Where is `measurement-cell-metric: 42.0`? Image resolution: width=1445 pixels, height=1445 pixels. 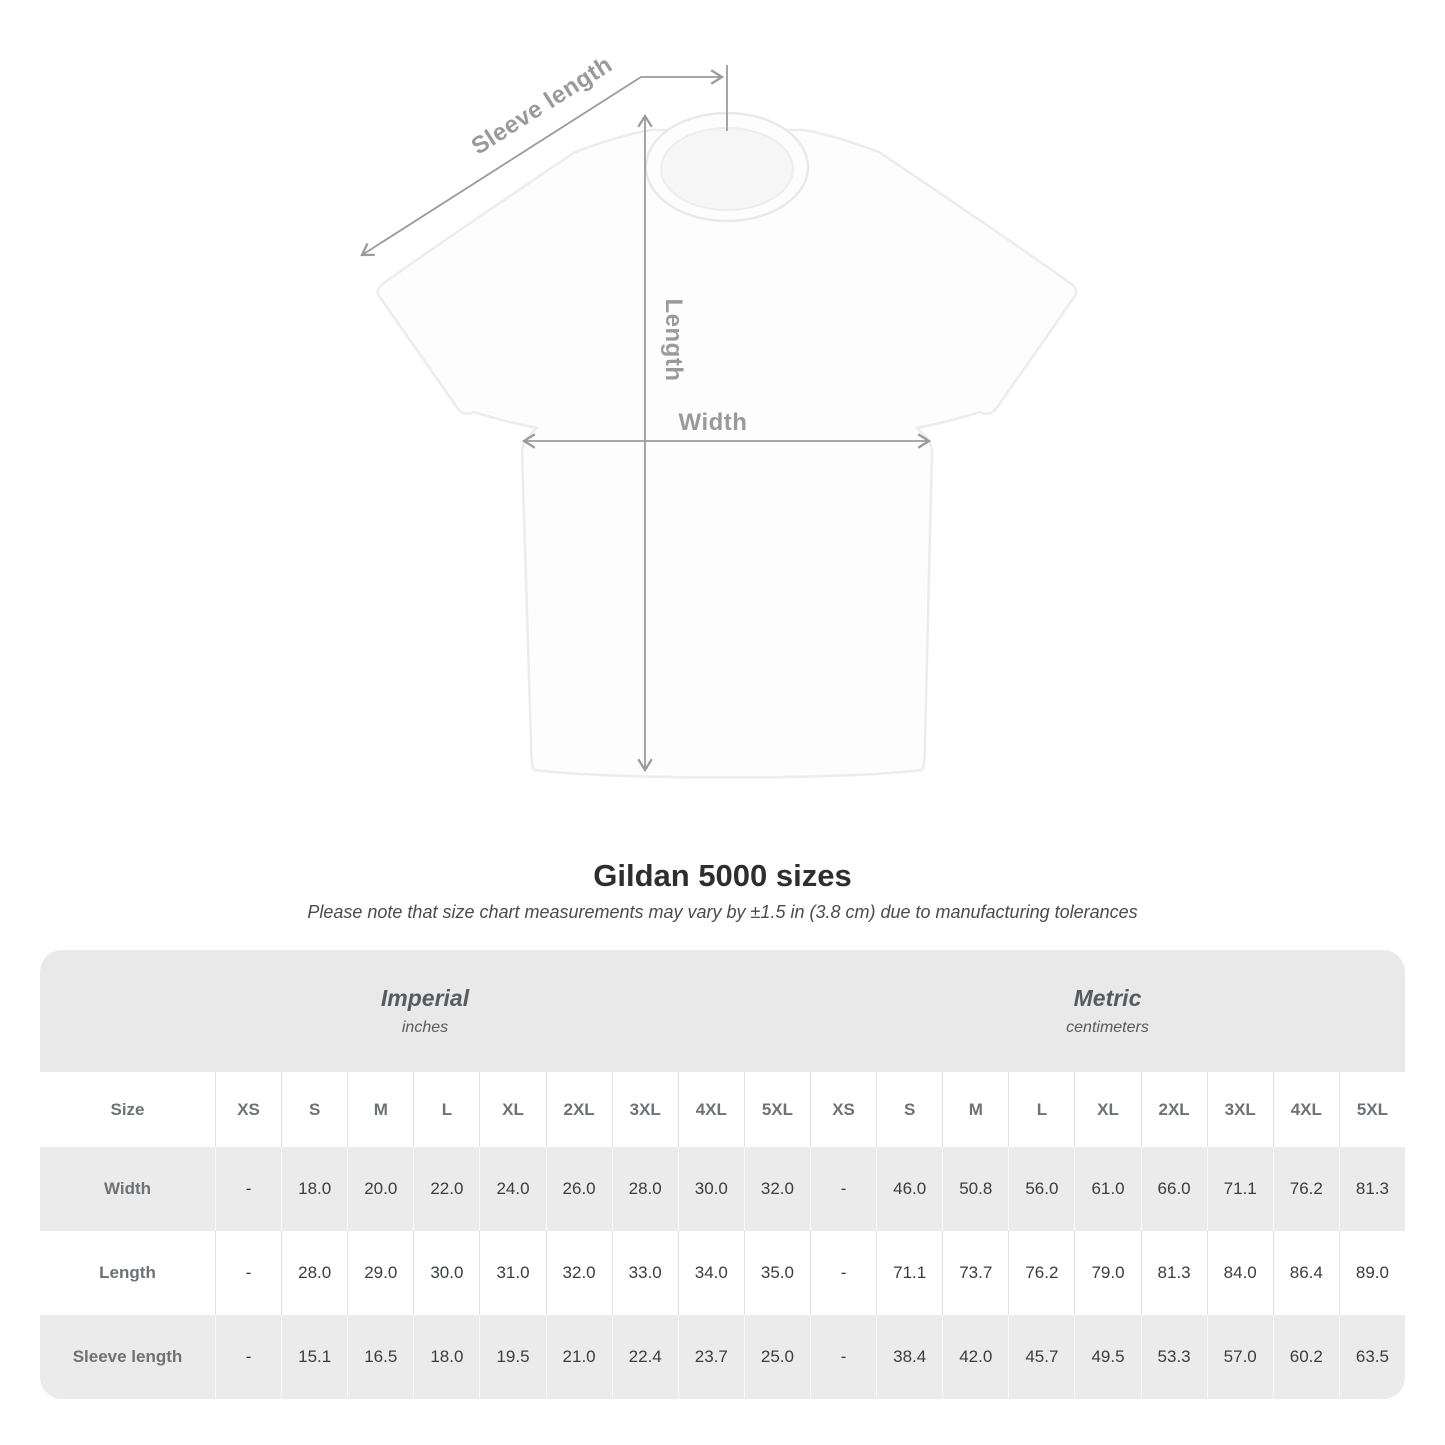
measurement-cell-metric: 42.0 is located at coordinates (975, 1357).